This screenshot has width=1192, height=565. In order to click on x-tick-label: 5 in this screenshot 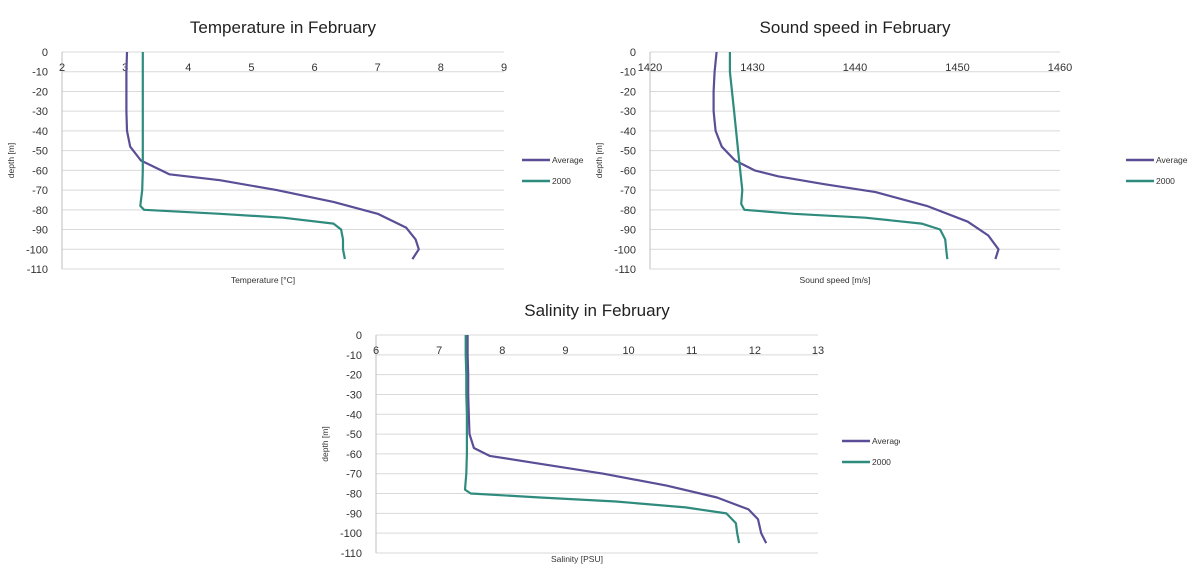, I will do `click(251, 68)`.